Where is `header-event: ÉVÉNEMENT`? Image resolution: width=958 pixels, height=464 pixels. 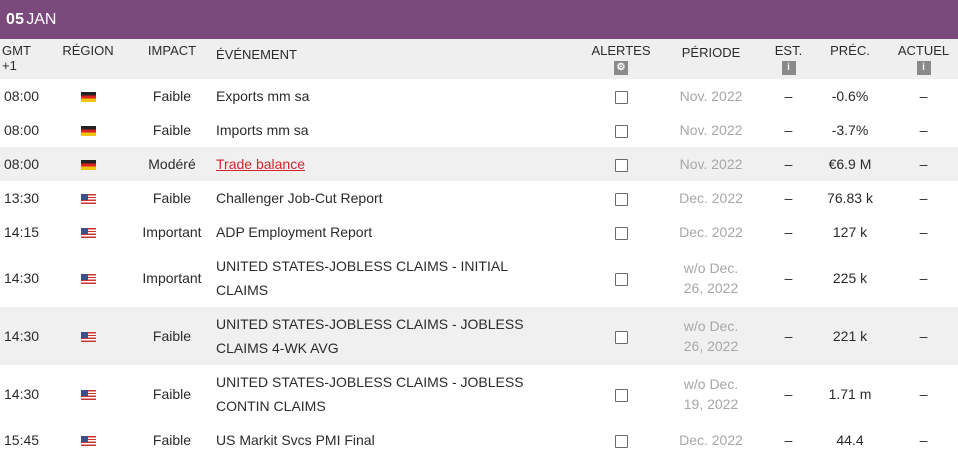 header-event: ÉVÉNEMENT is located at coordinates (256, 54).